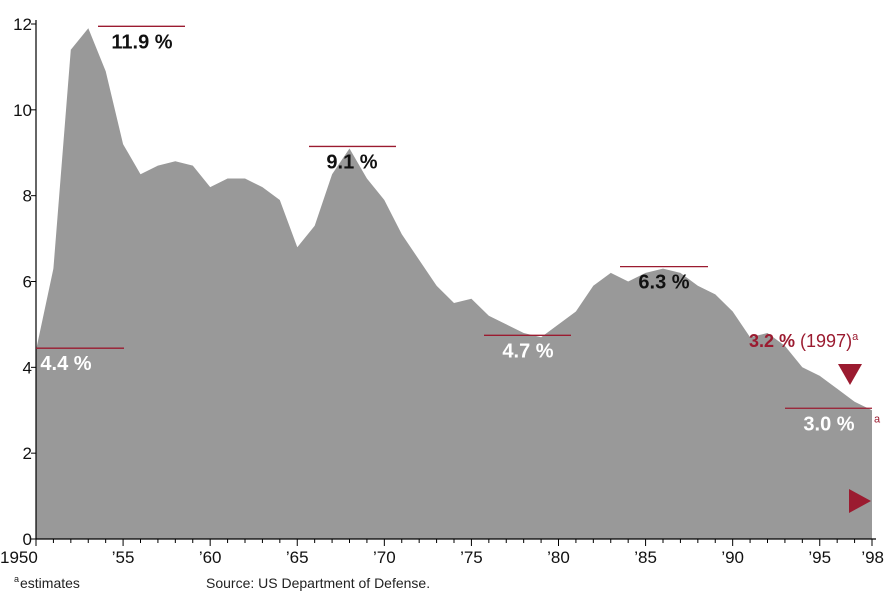 The image size is (884, 592). What do you see at coordinates (297, 557) in the screenshot?
I see `x-tick-label: ’65` at bounding box center [297, 557].